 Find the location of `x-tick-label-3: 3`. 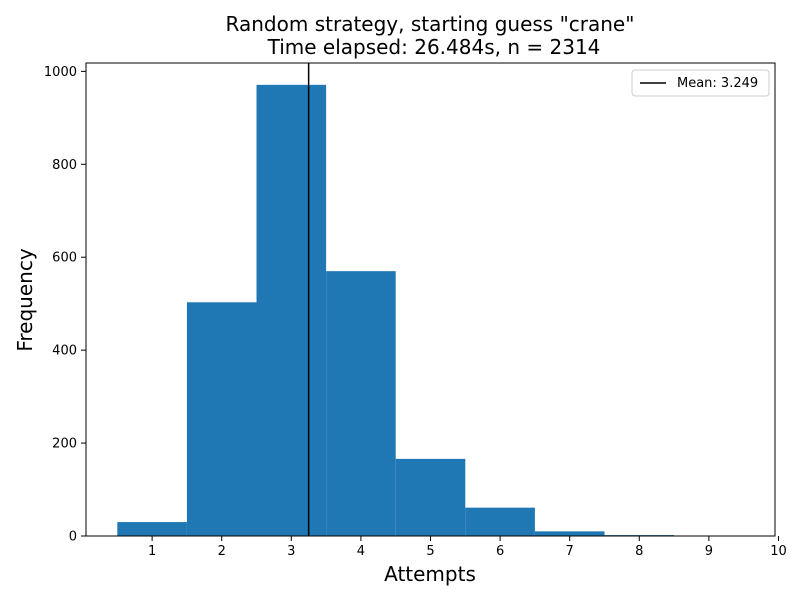

x-tick-label-3: 3 is located at coordinates (291, 551).